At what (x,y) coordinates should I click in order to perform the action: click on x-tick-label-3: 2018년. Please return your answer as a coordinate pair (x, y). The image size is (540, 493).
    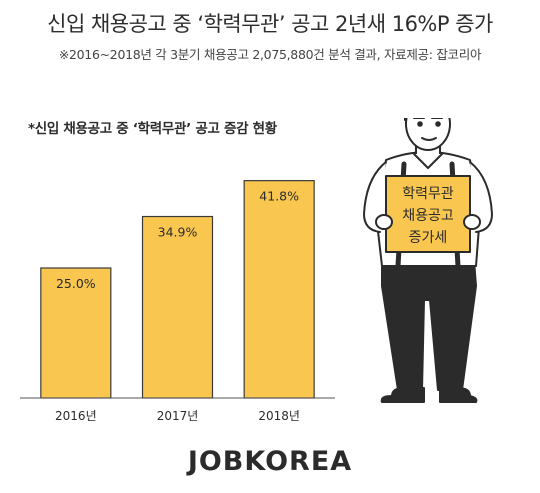
    Looking at the image, I should click on (279, 416).